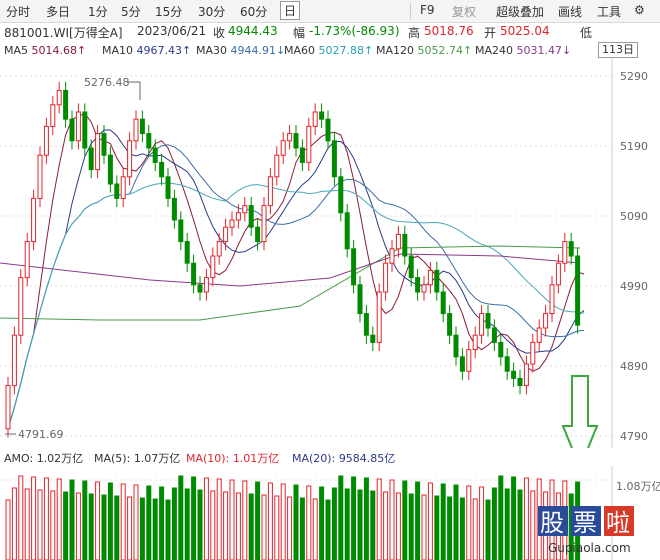  Describe the element at coordinates (570, 12) in the screenshot. I see `draw-line-button: 画线` at that location.